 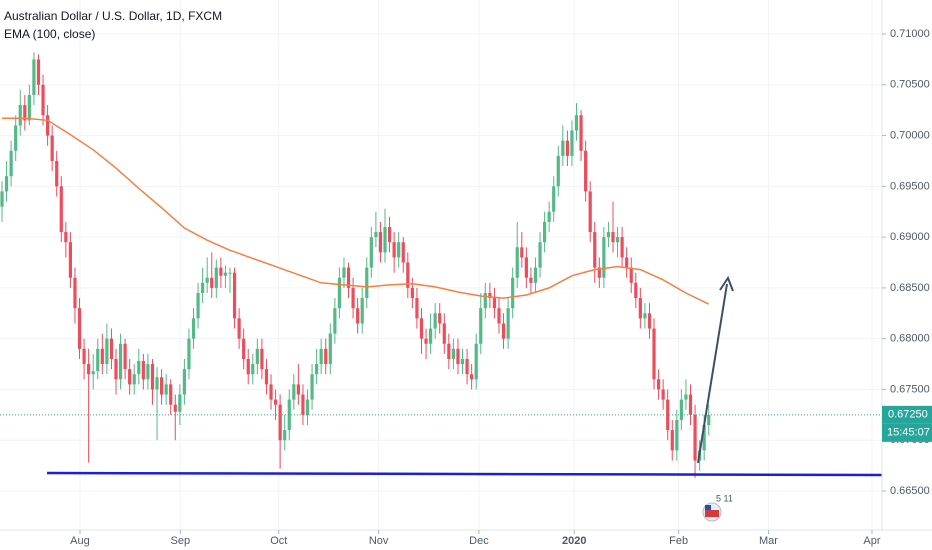 I want to click on y-tick-label: 0.68000, so click(x=910, y=339).